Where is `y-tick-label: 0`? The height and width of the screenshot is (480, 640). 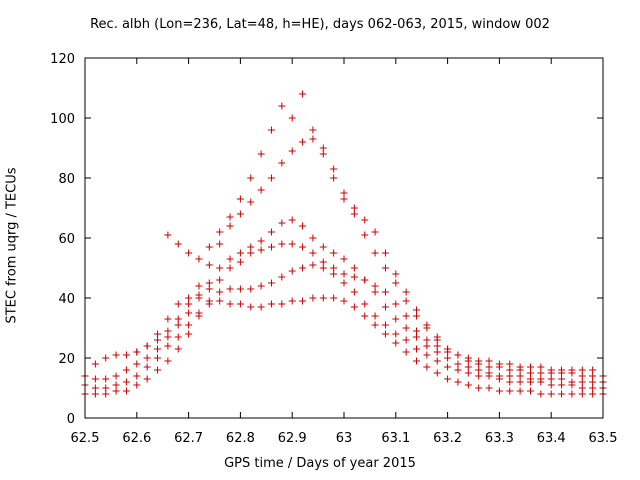
y-tick-label: 0 is located at coordinates (71, 419).